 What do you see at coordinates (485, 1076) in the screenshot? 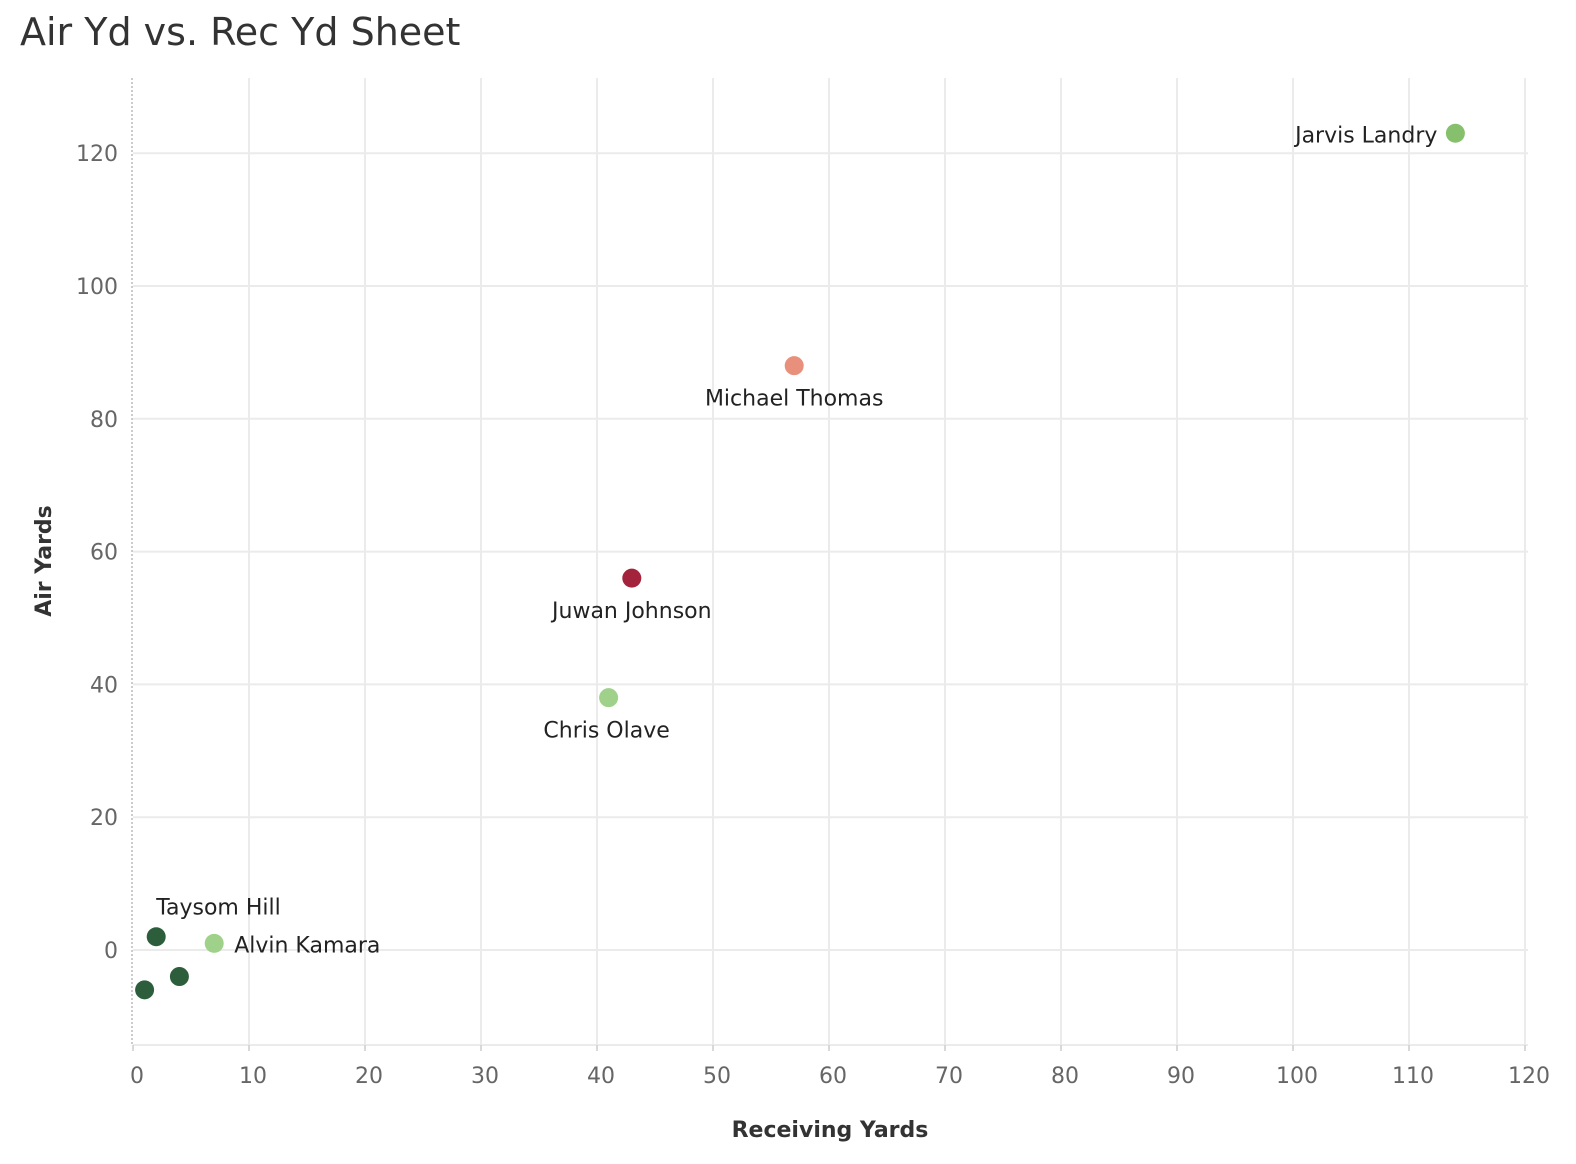
I see `x-tick-label: 30` at bounding box center [485, 1076].